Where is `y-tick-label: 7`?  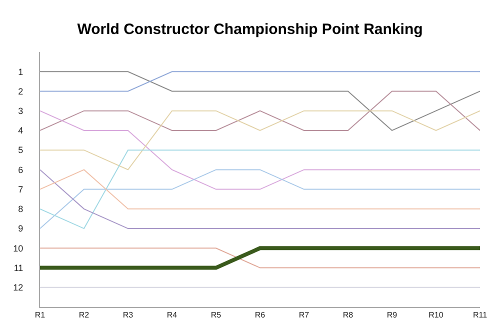
y-tick-label: 7 is located at coordinates (21, 189).